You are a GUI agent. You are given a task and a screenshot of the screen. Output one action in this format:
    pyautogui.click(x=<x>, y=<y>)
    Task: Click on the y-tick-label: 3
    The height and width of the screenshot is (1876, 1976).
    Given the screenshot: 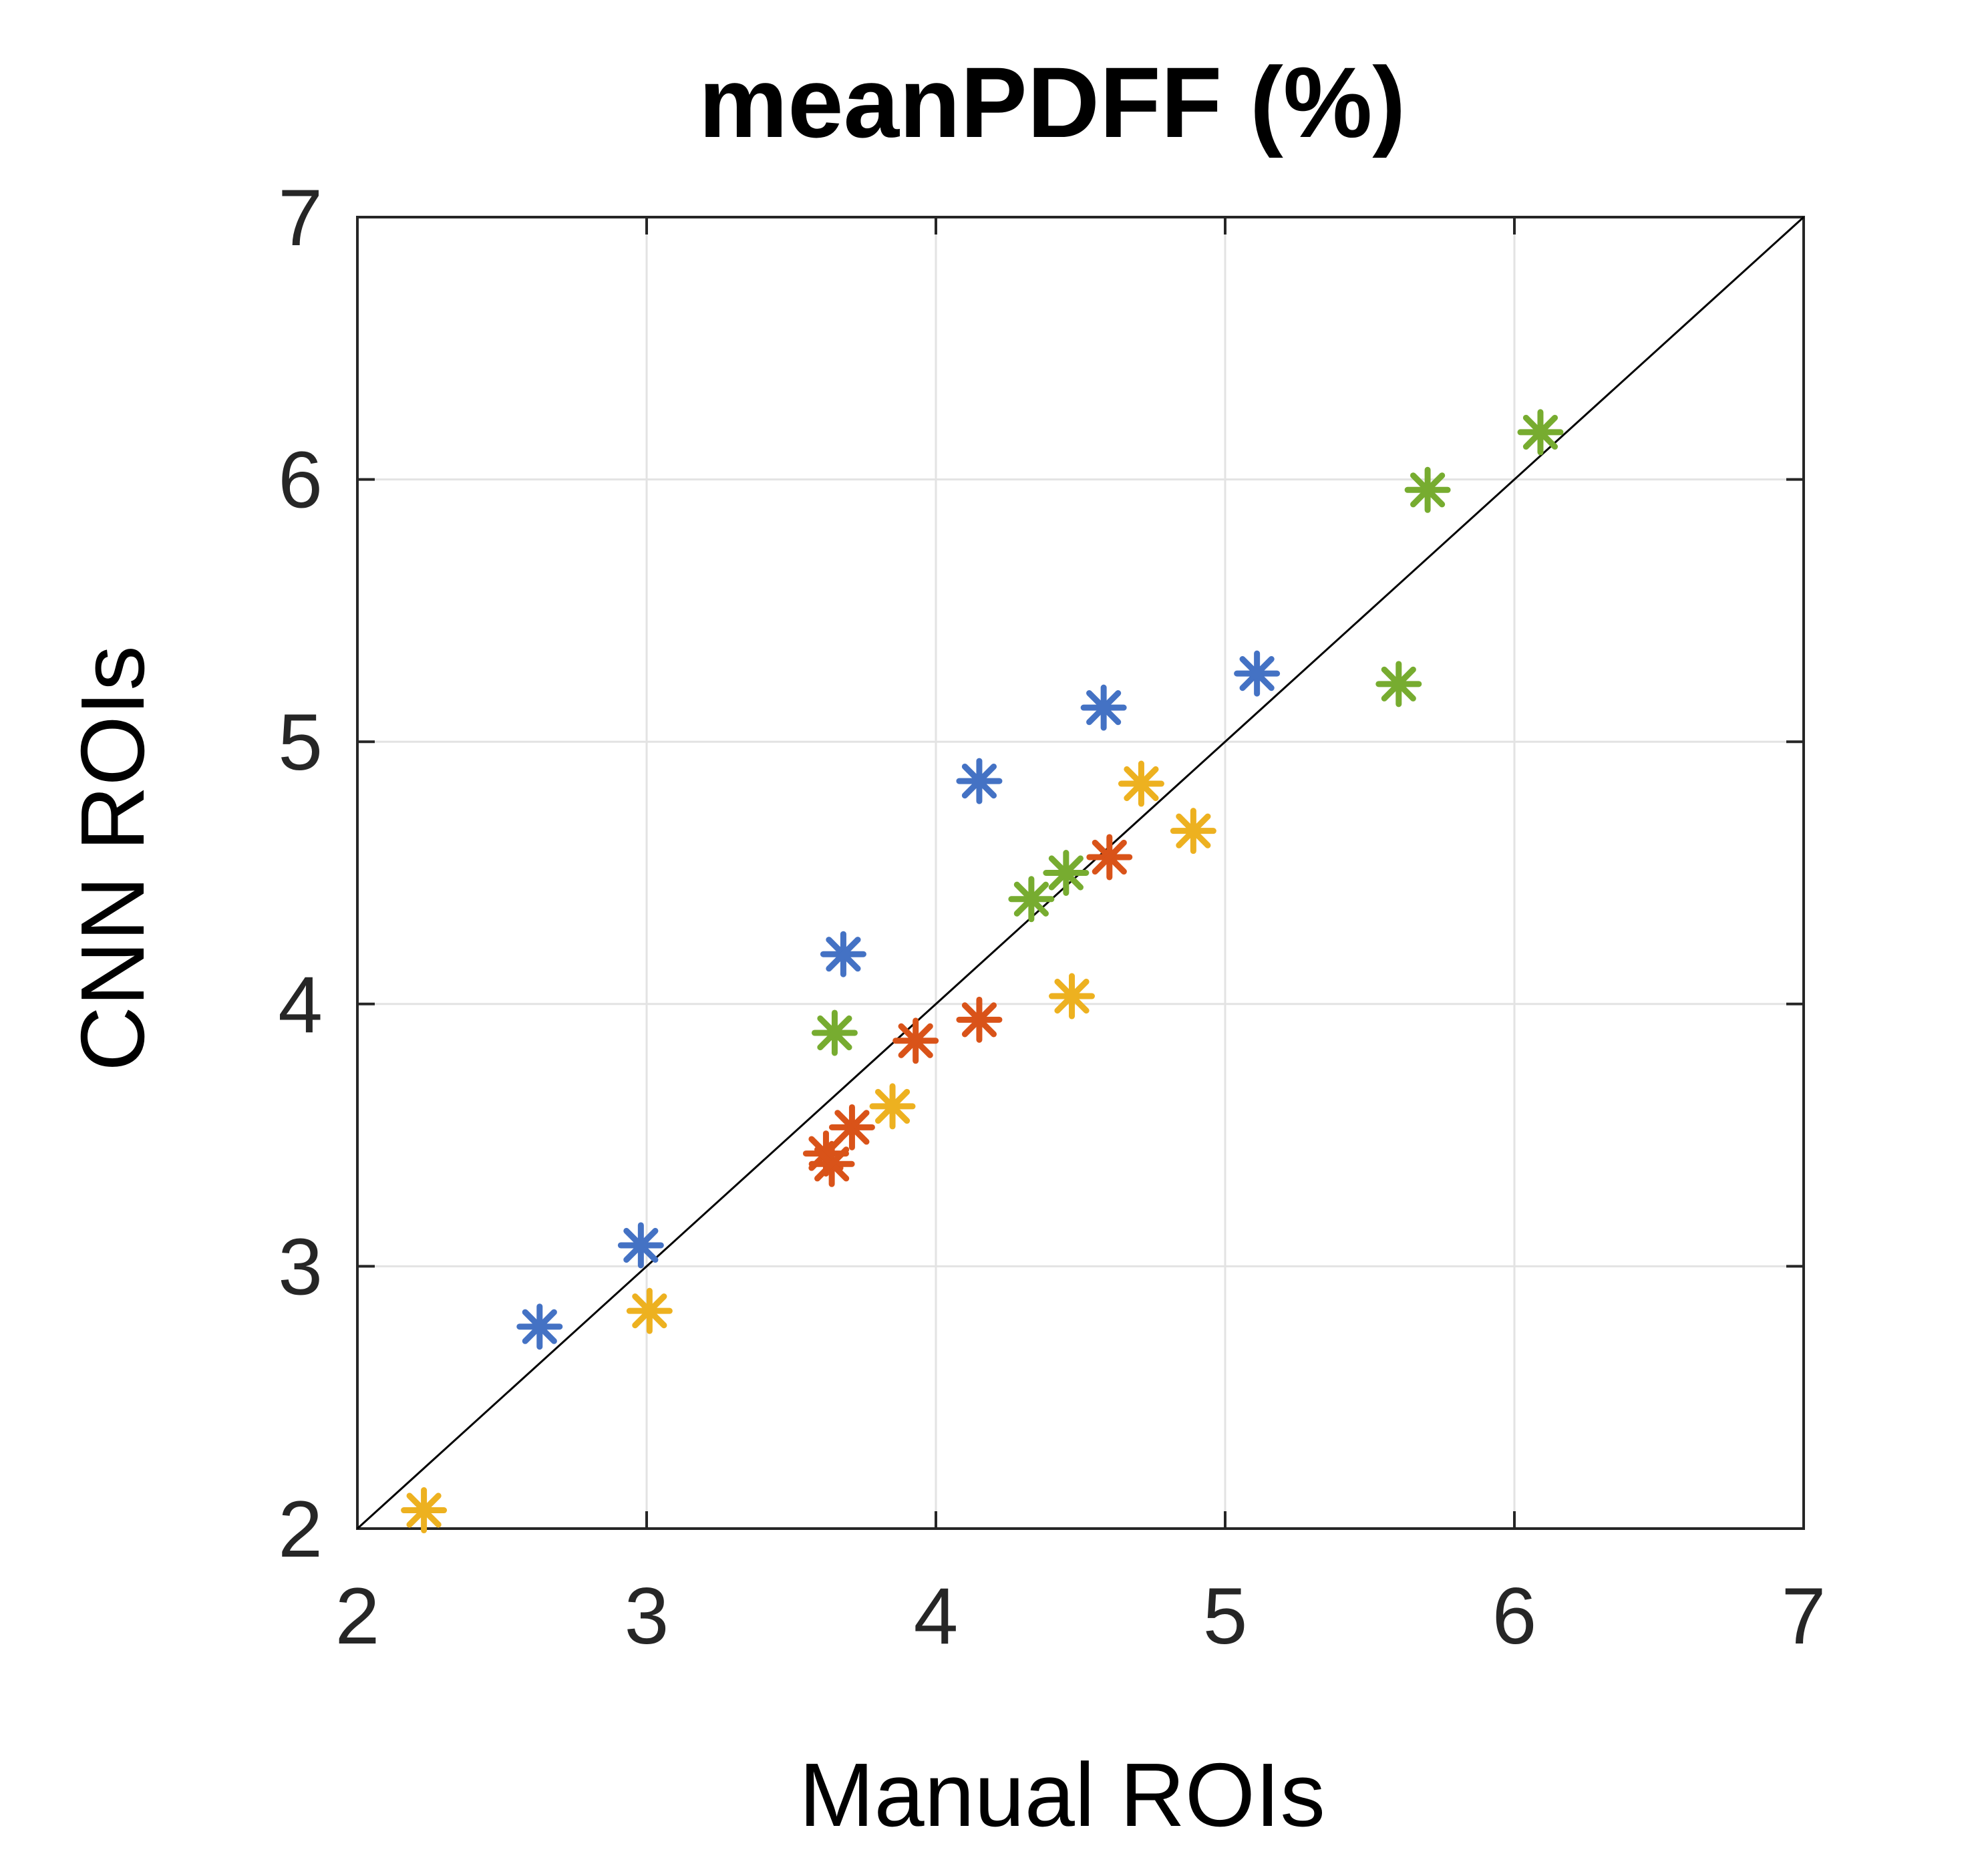 What is the action you would take?
    pyautogui.click(x=300, y=1266)
    